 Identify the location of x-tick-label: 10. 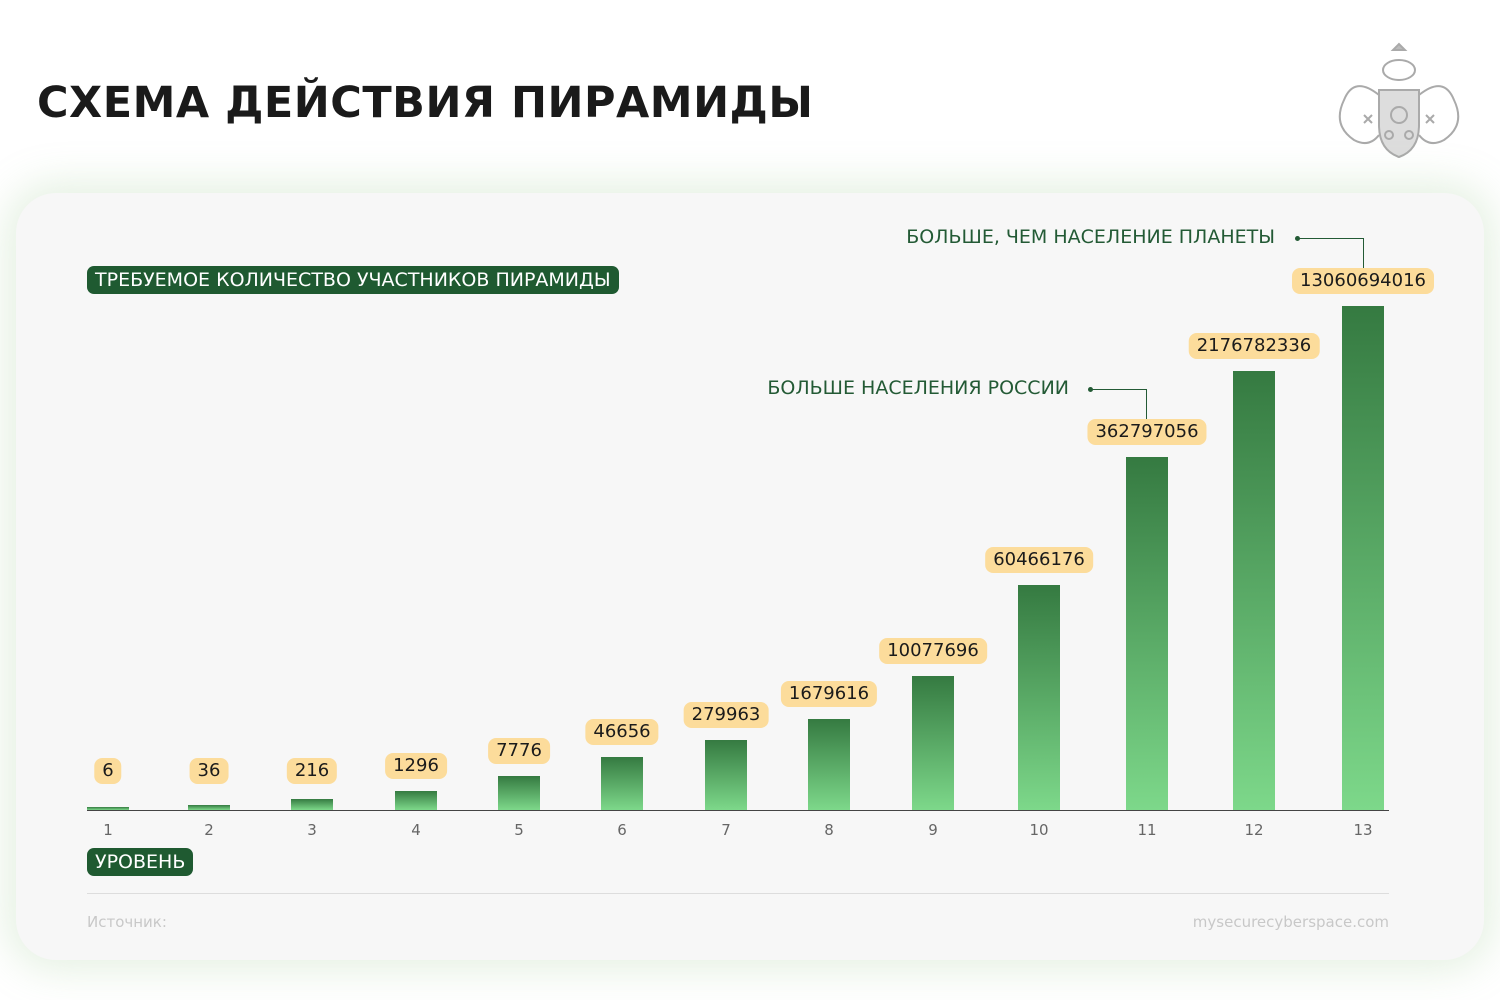
(1039, 830).